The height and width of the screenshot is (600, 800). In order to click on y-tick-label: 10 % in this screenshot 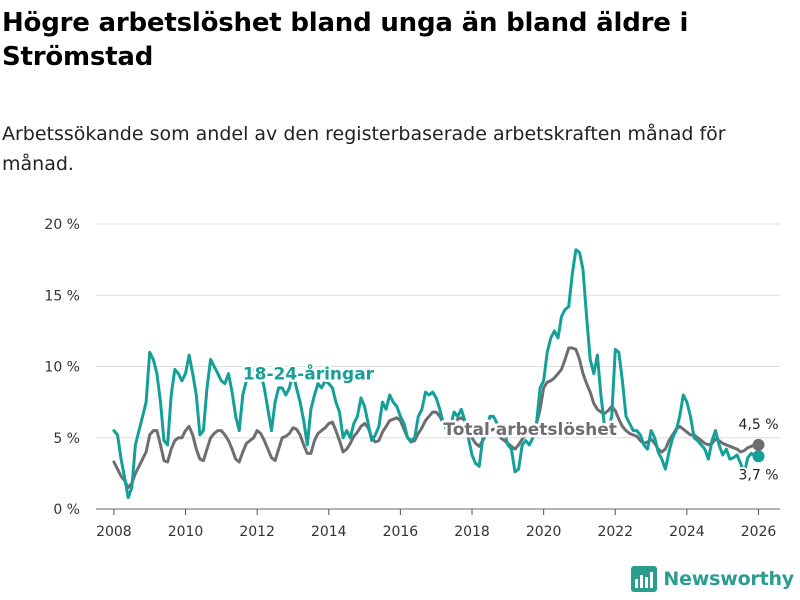, I will do `click(62, 368)`.